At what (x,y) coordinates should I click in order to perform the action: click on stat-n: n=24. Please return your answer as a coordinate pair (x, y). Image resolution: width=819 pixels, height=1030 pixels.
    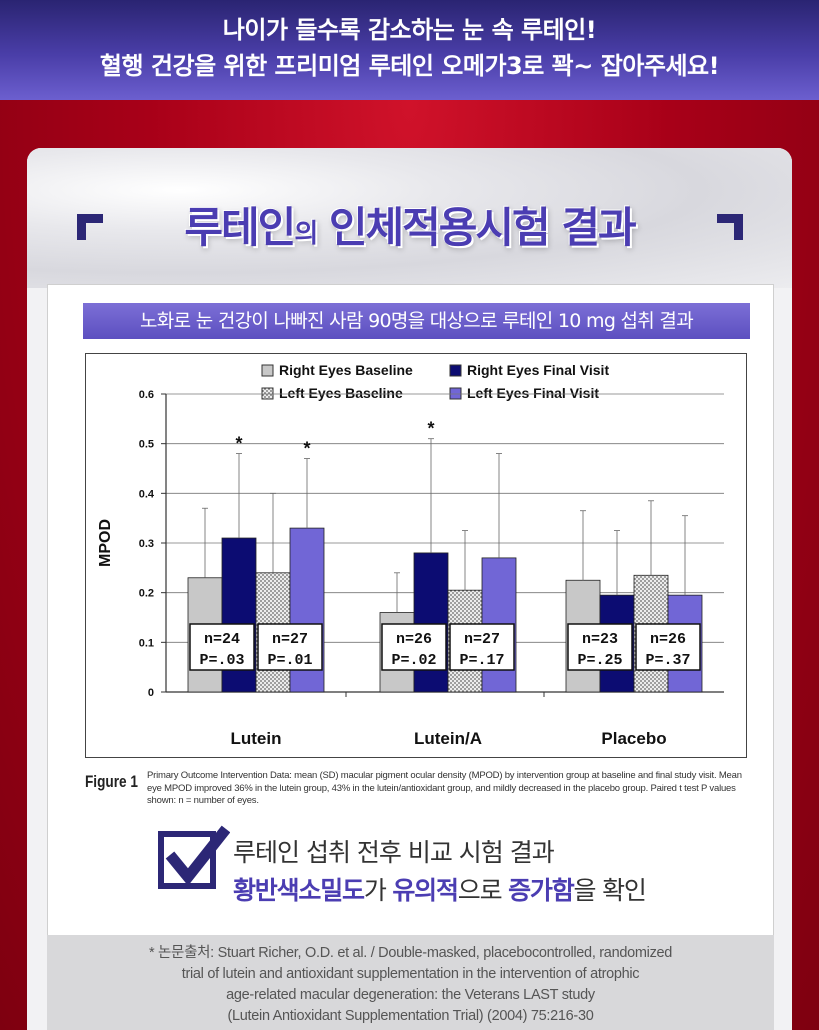
    Looking at the image, I should click on (222, 639).